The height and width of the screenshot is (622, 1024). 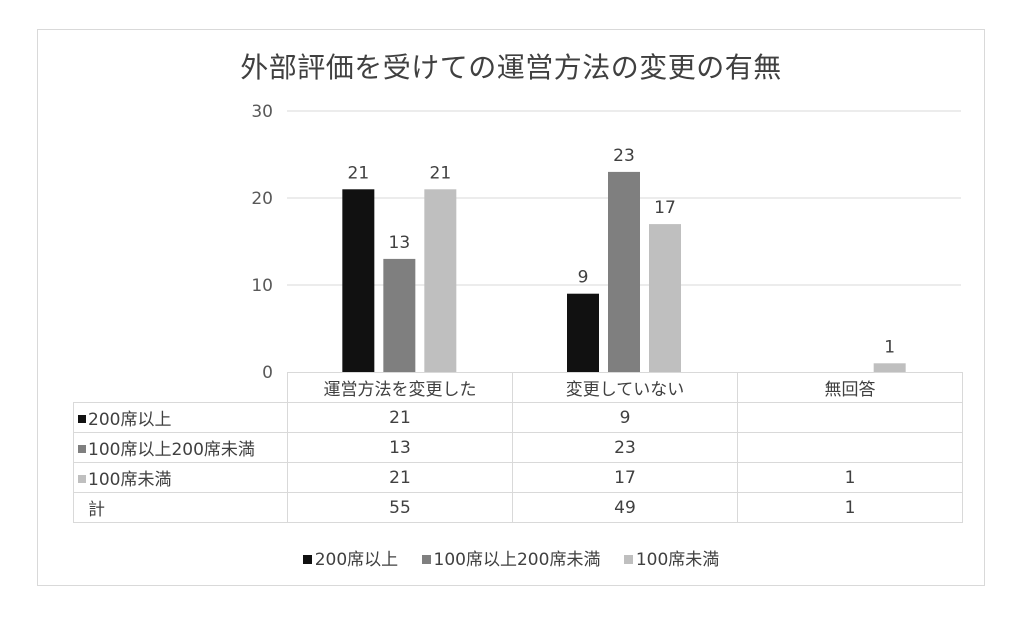 I want to click on total-label: 計, so click(x=180, y=507).